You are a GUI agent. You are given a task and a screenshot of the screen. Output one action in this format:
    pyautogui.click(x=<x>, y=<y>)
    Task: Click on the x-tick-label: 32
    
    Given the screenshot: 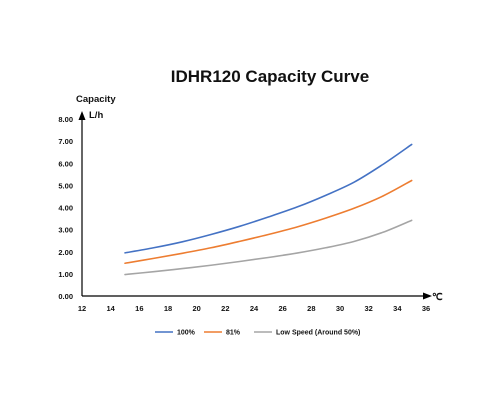 What is the action you would take?
    pyautogui.click(x=368, y=308)
    